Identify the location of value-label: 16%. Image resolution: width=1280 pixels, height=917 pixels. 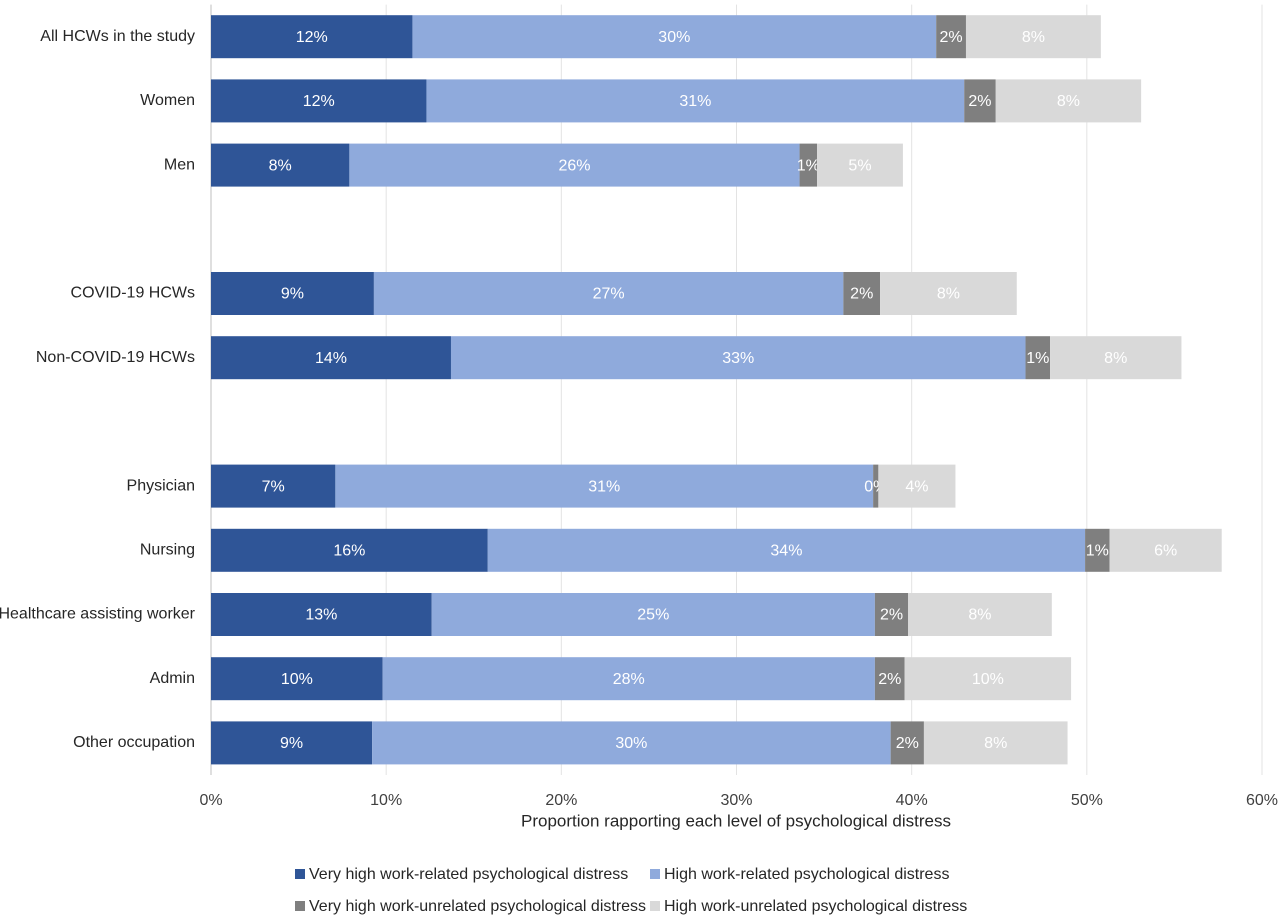
(349, 551).